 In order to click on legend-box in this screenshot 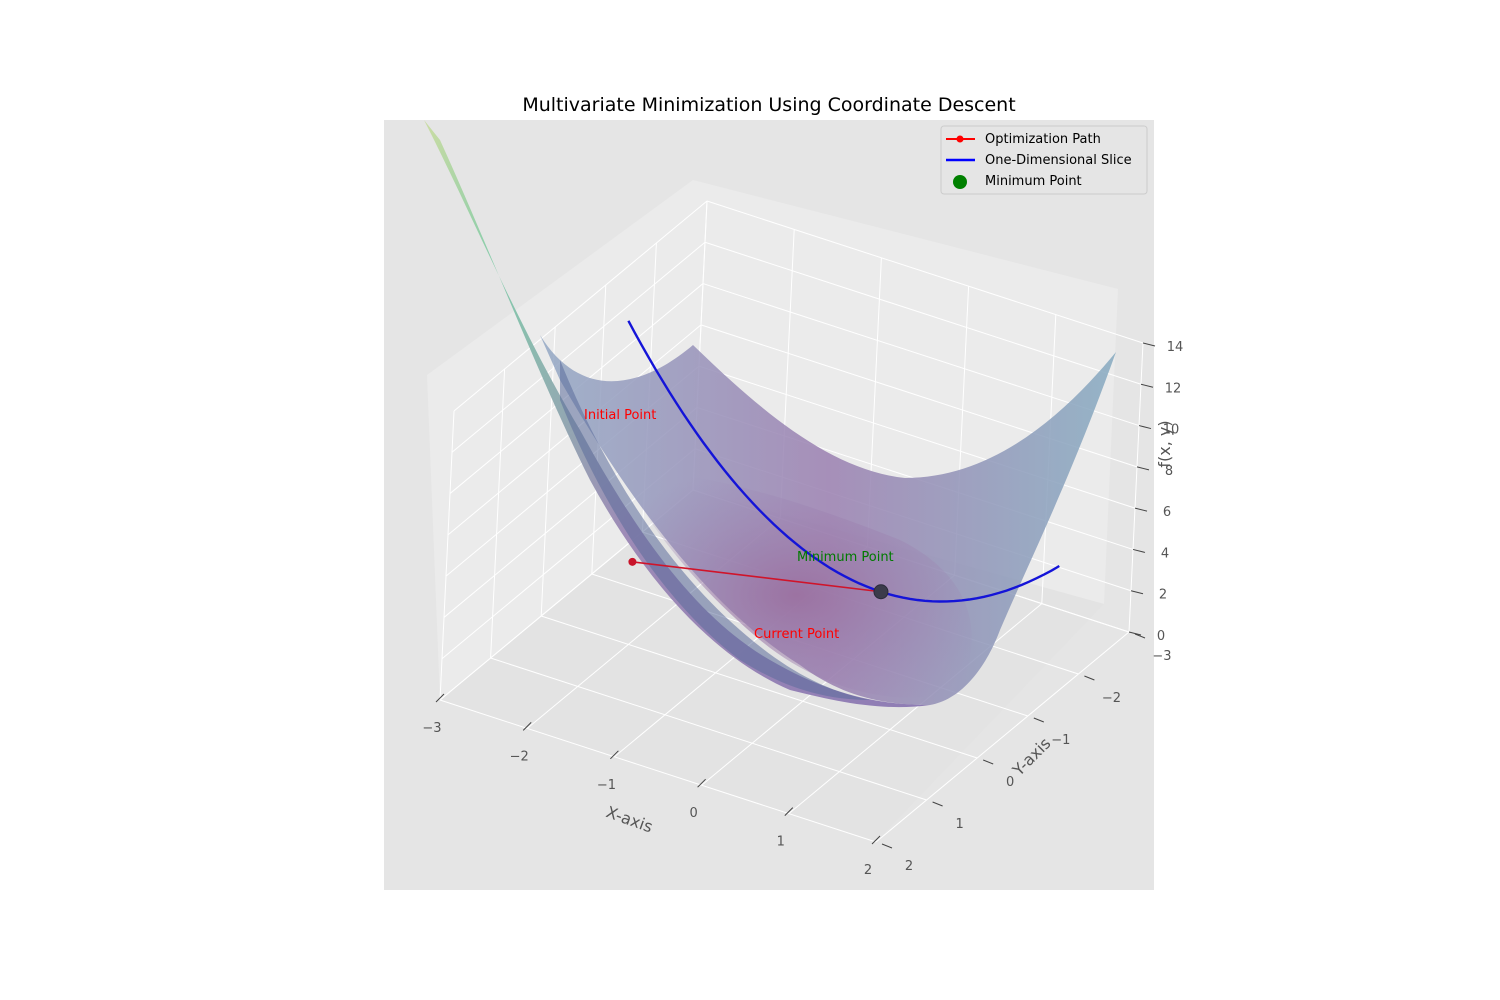, I will do `click(1044, 160)`.